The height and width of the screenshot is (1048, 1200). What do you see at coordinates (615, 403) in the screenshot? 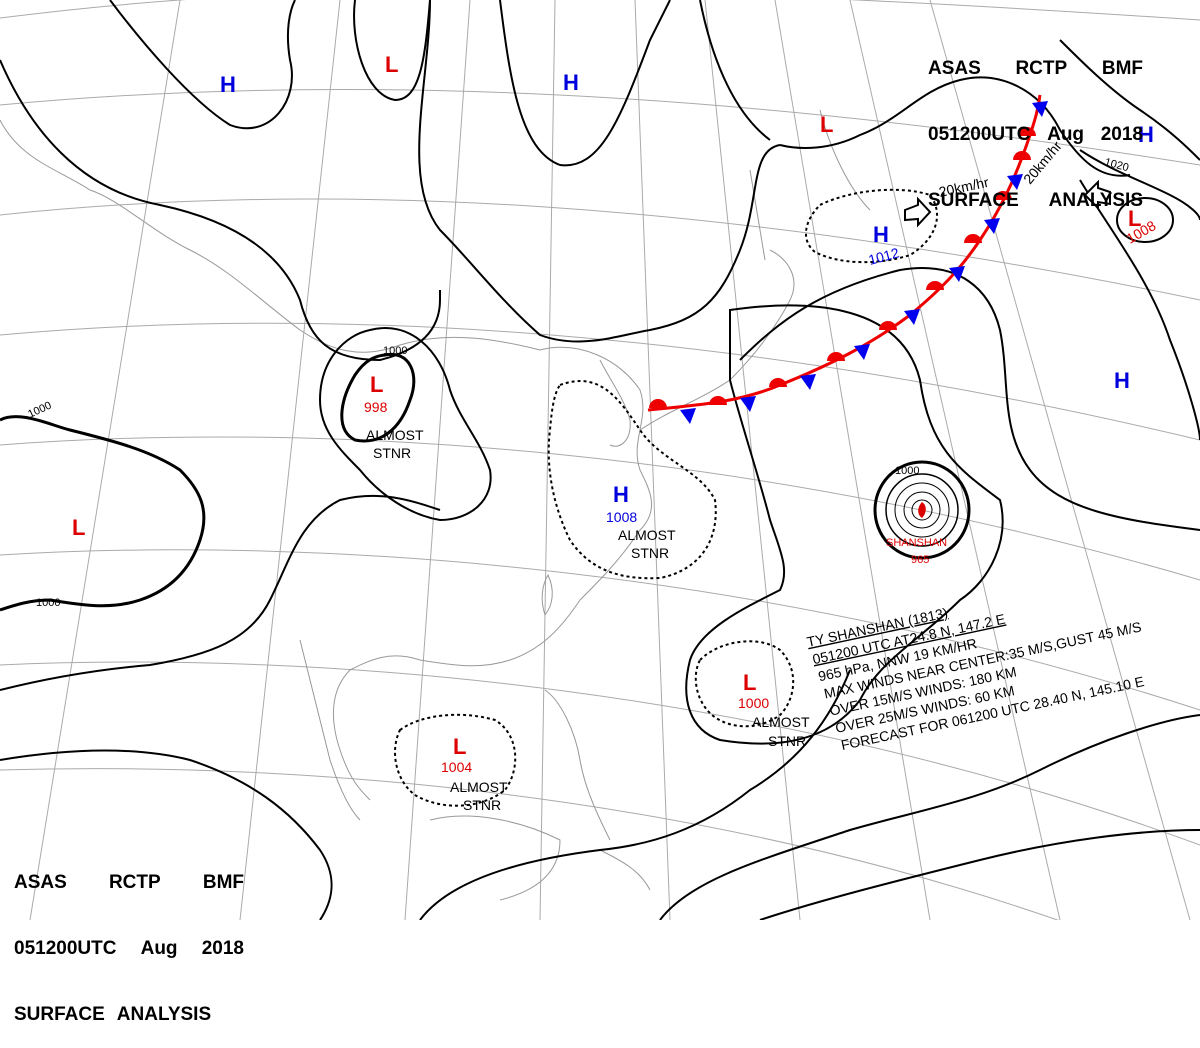
I see `coast-korea` at bounding box center [615, 403].